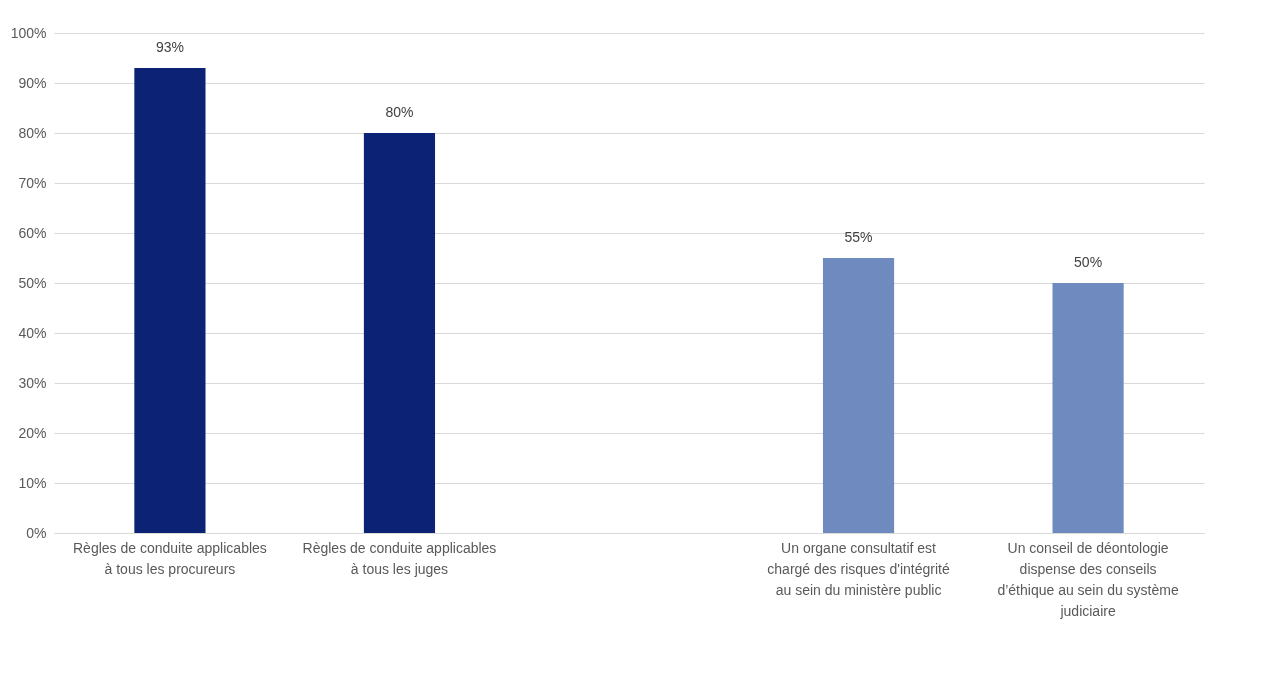 Image resolution: width=1274 pixels, height=677 pixels. What do you see at coordinates (32, 432) in the screenshot?
I see `y-tick-label: 20%` at bounding box center [32, 432].